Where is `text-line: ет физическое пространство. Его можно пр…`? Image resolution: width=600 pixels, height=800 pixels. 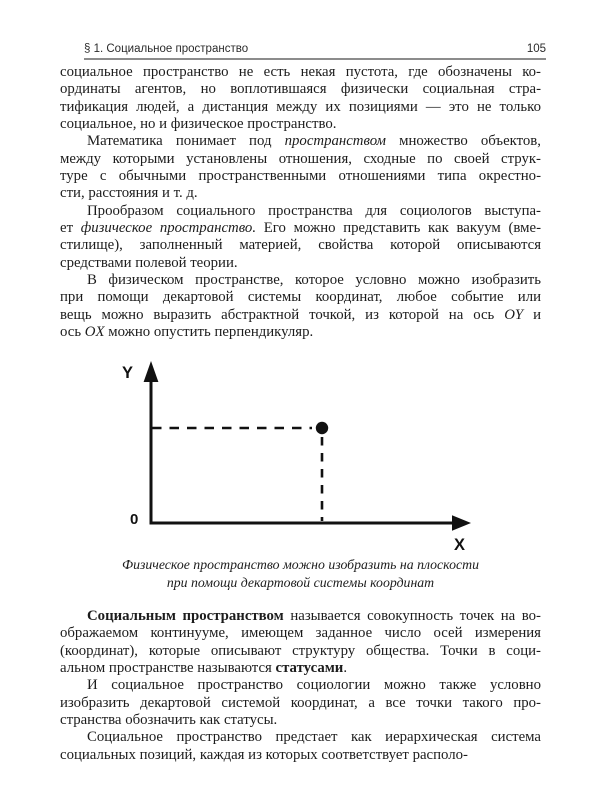
text-line: ет физическое пространство. Его можно пр… is located at coordinates (300, 228).